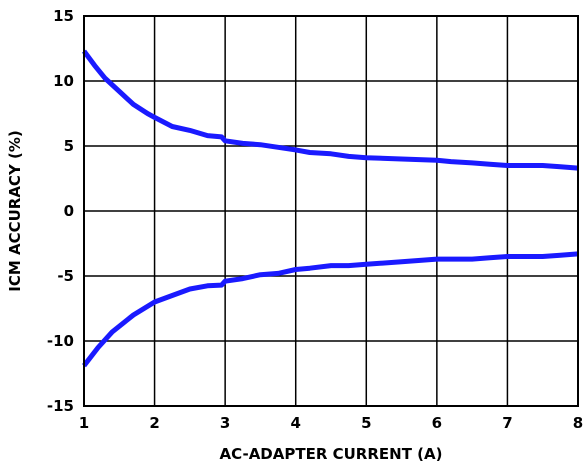  I want to click on y-tick-label: 0, so click(69, 211).